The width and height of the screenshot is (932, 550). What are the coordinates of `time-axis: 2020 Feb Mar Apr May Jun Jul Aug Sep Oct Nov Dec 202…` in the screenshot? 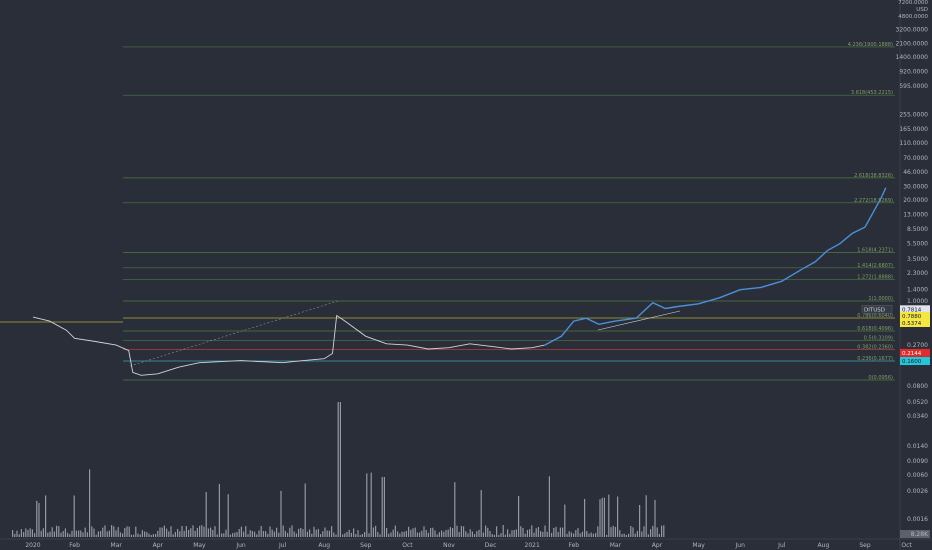 It's located at (468, 545).